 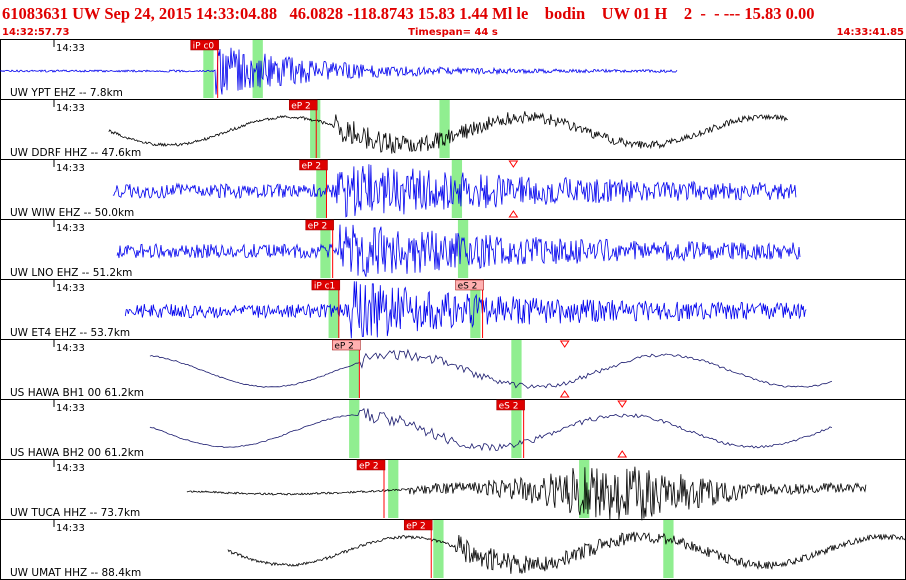 I want to click on trace-panel: 14:33 eP 2 UW DDRF HHZ -- 47.6km, so click(x=453, y=129).